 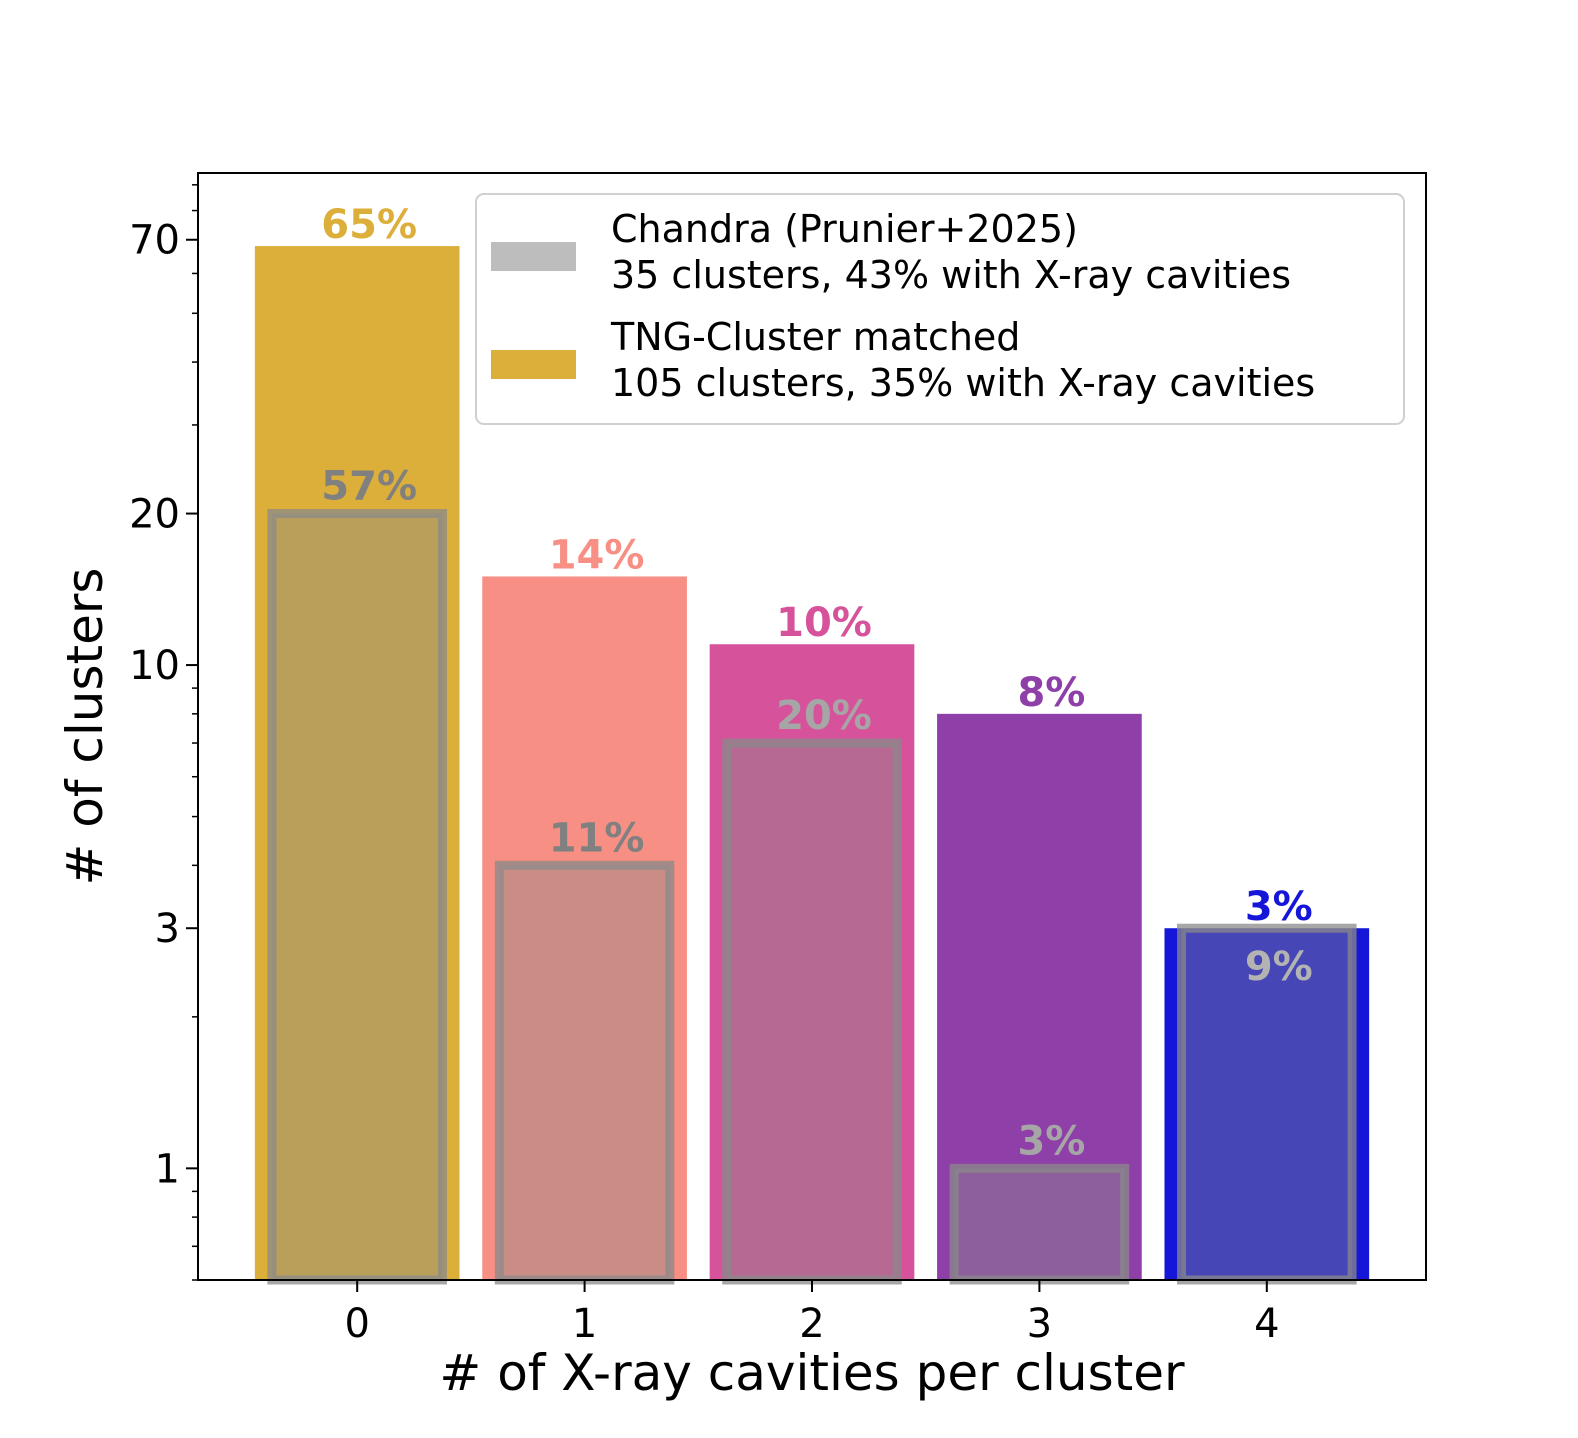 I want to click on legend-box, so click(x=940, y=309).